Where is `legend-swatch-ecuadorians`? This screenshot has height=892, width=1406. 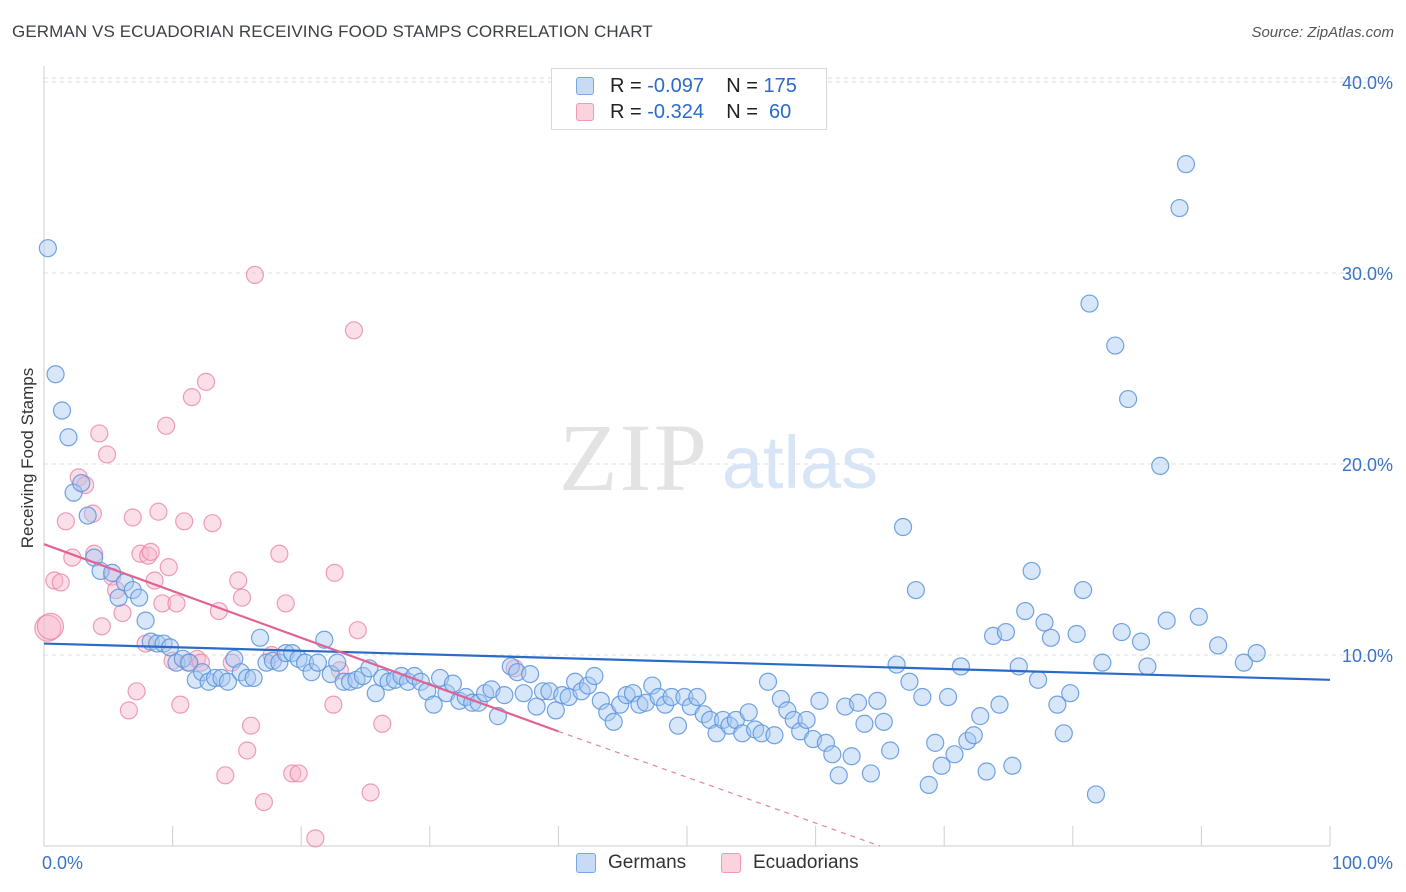
legend-swatch-ecuadorians is located at coordinates (731, 863).